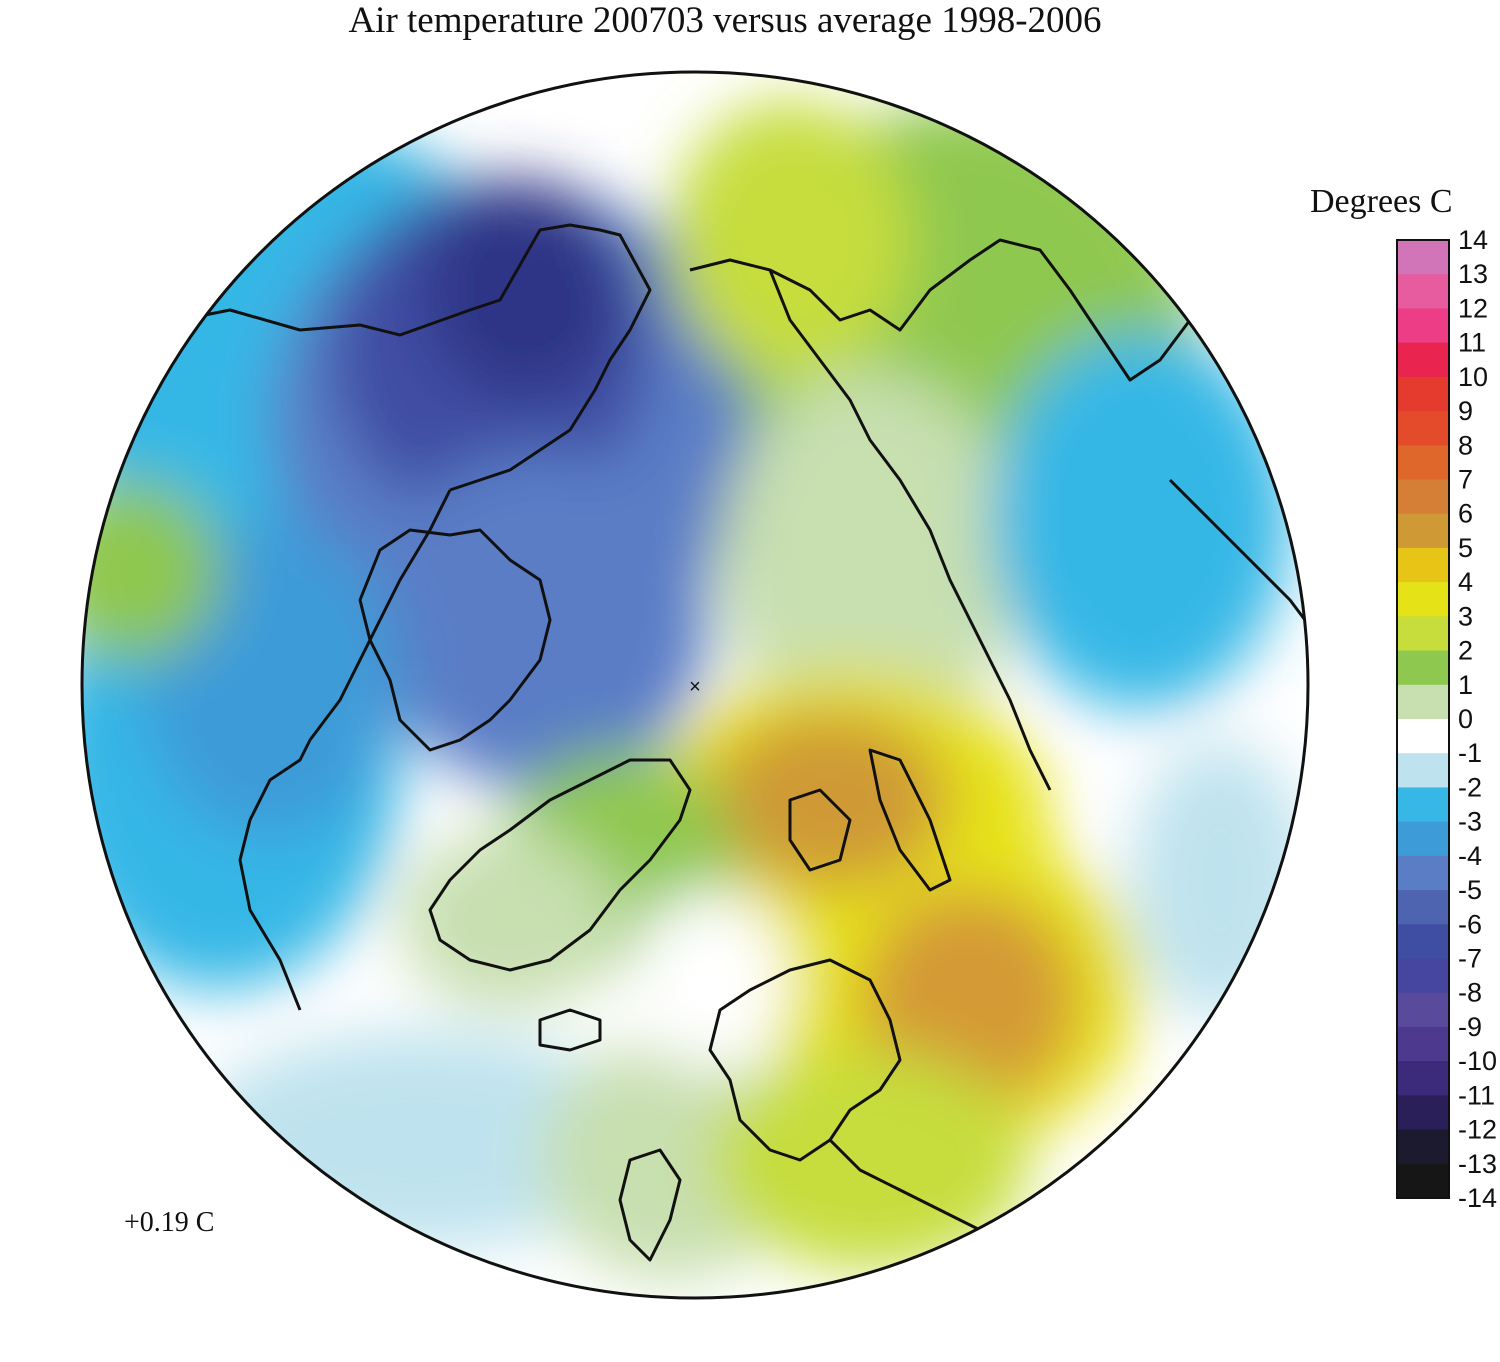 The height and width of the screenshot is (1362, 1500). I want to click on coastline-alaska, so click(415, 357).